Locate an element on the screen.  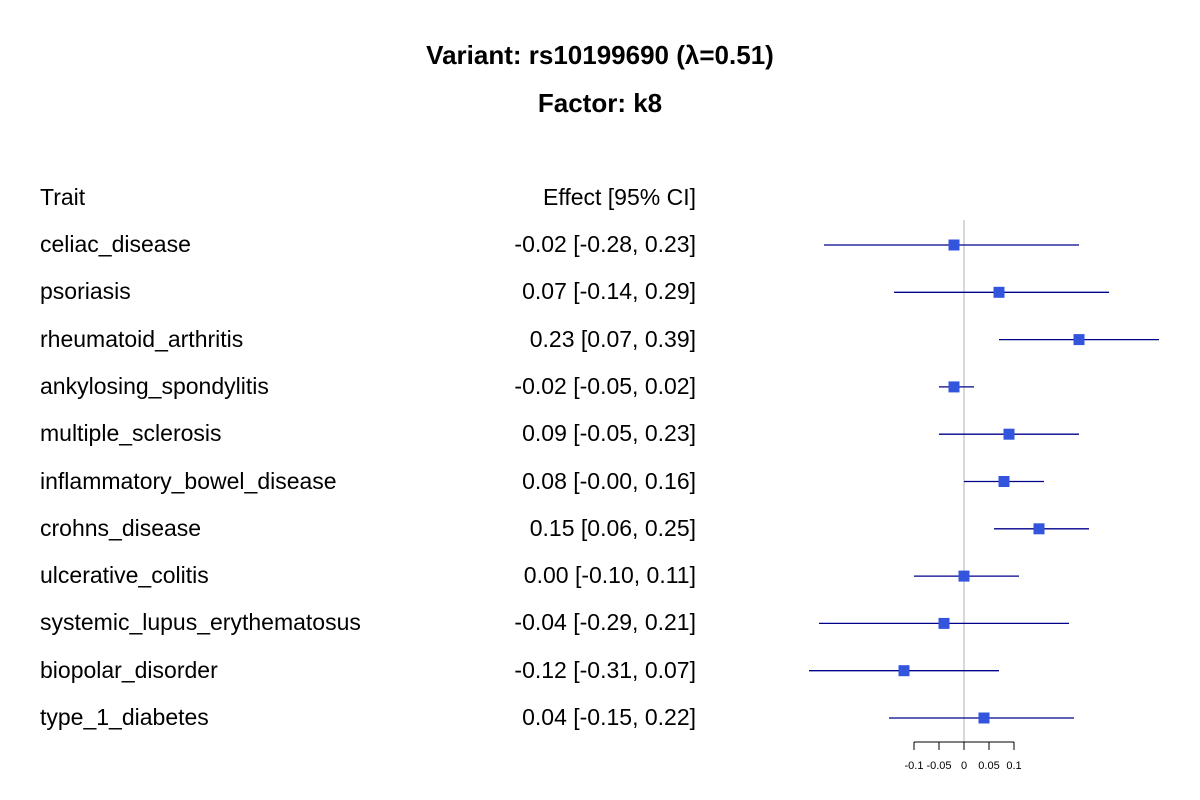
effect-label: 0.15 [0.06, 0.25] is located at coordinates (612, 527).